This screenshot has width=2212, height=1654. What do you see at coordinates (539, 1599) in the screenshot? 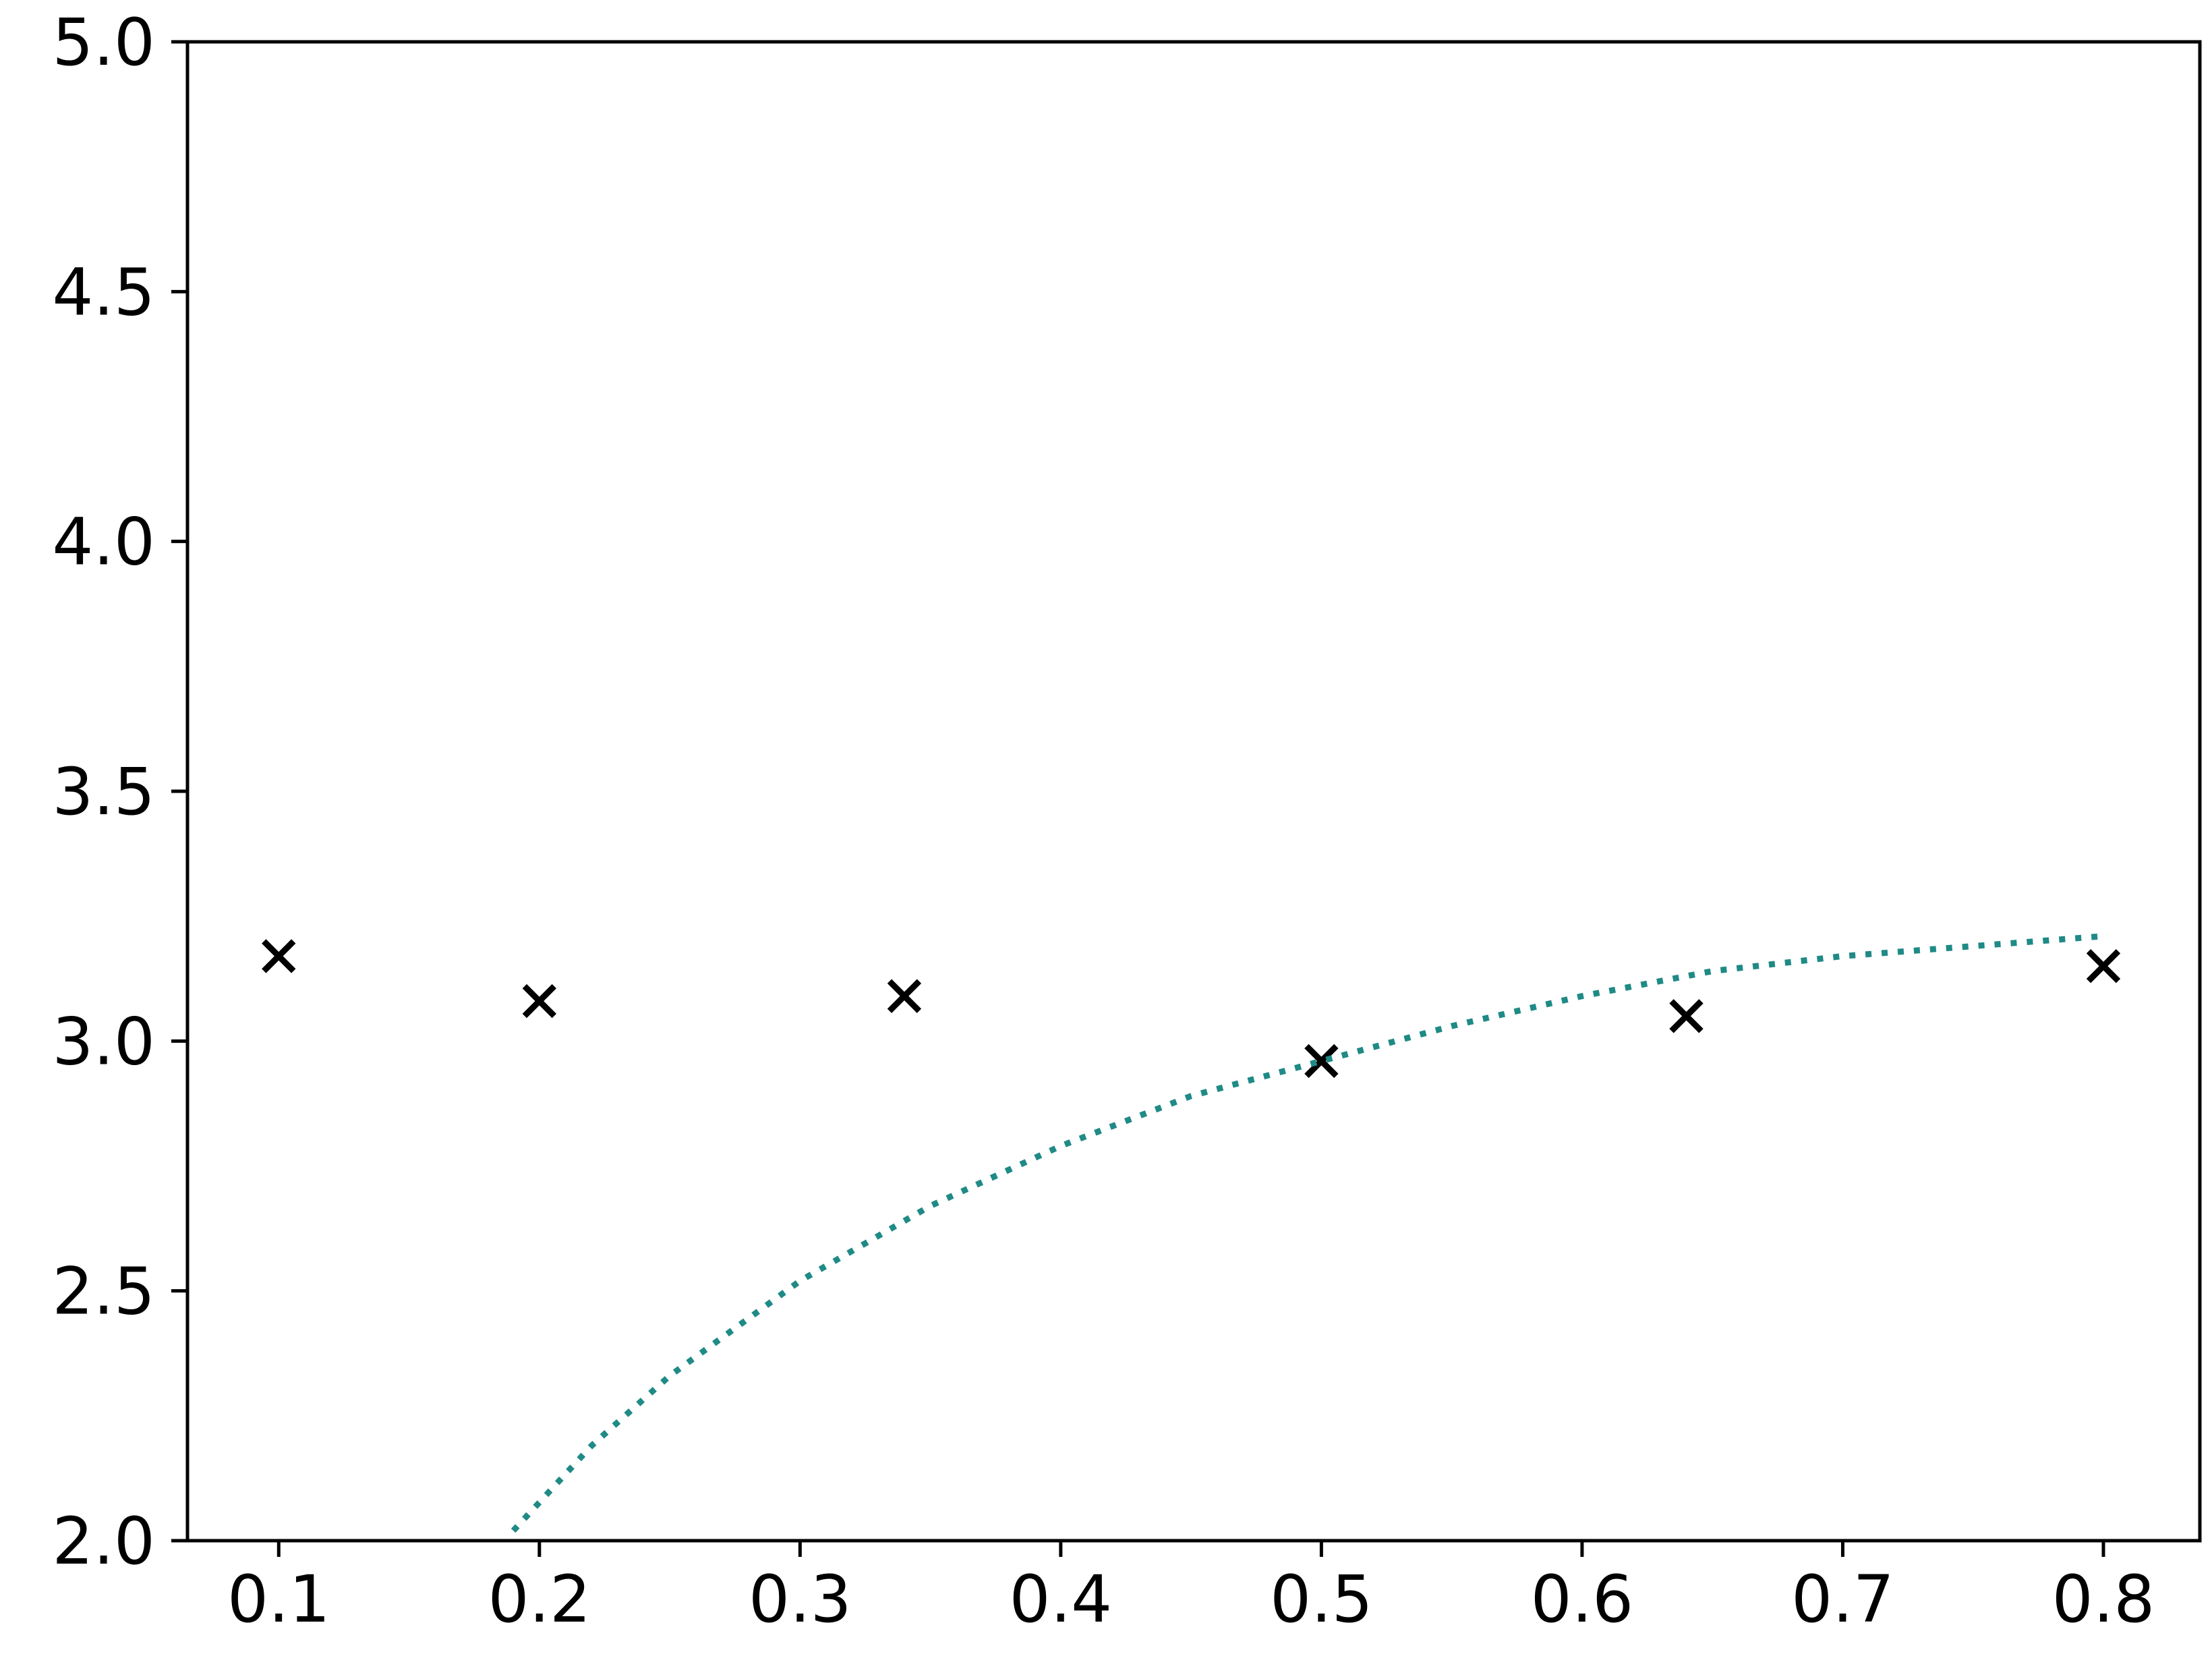
I see `x-tick-label: 0.2` at bounding box center [539, 1599].